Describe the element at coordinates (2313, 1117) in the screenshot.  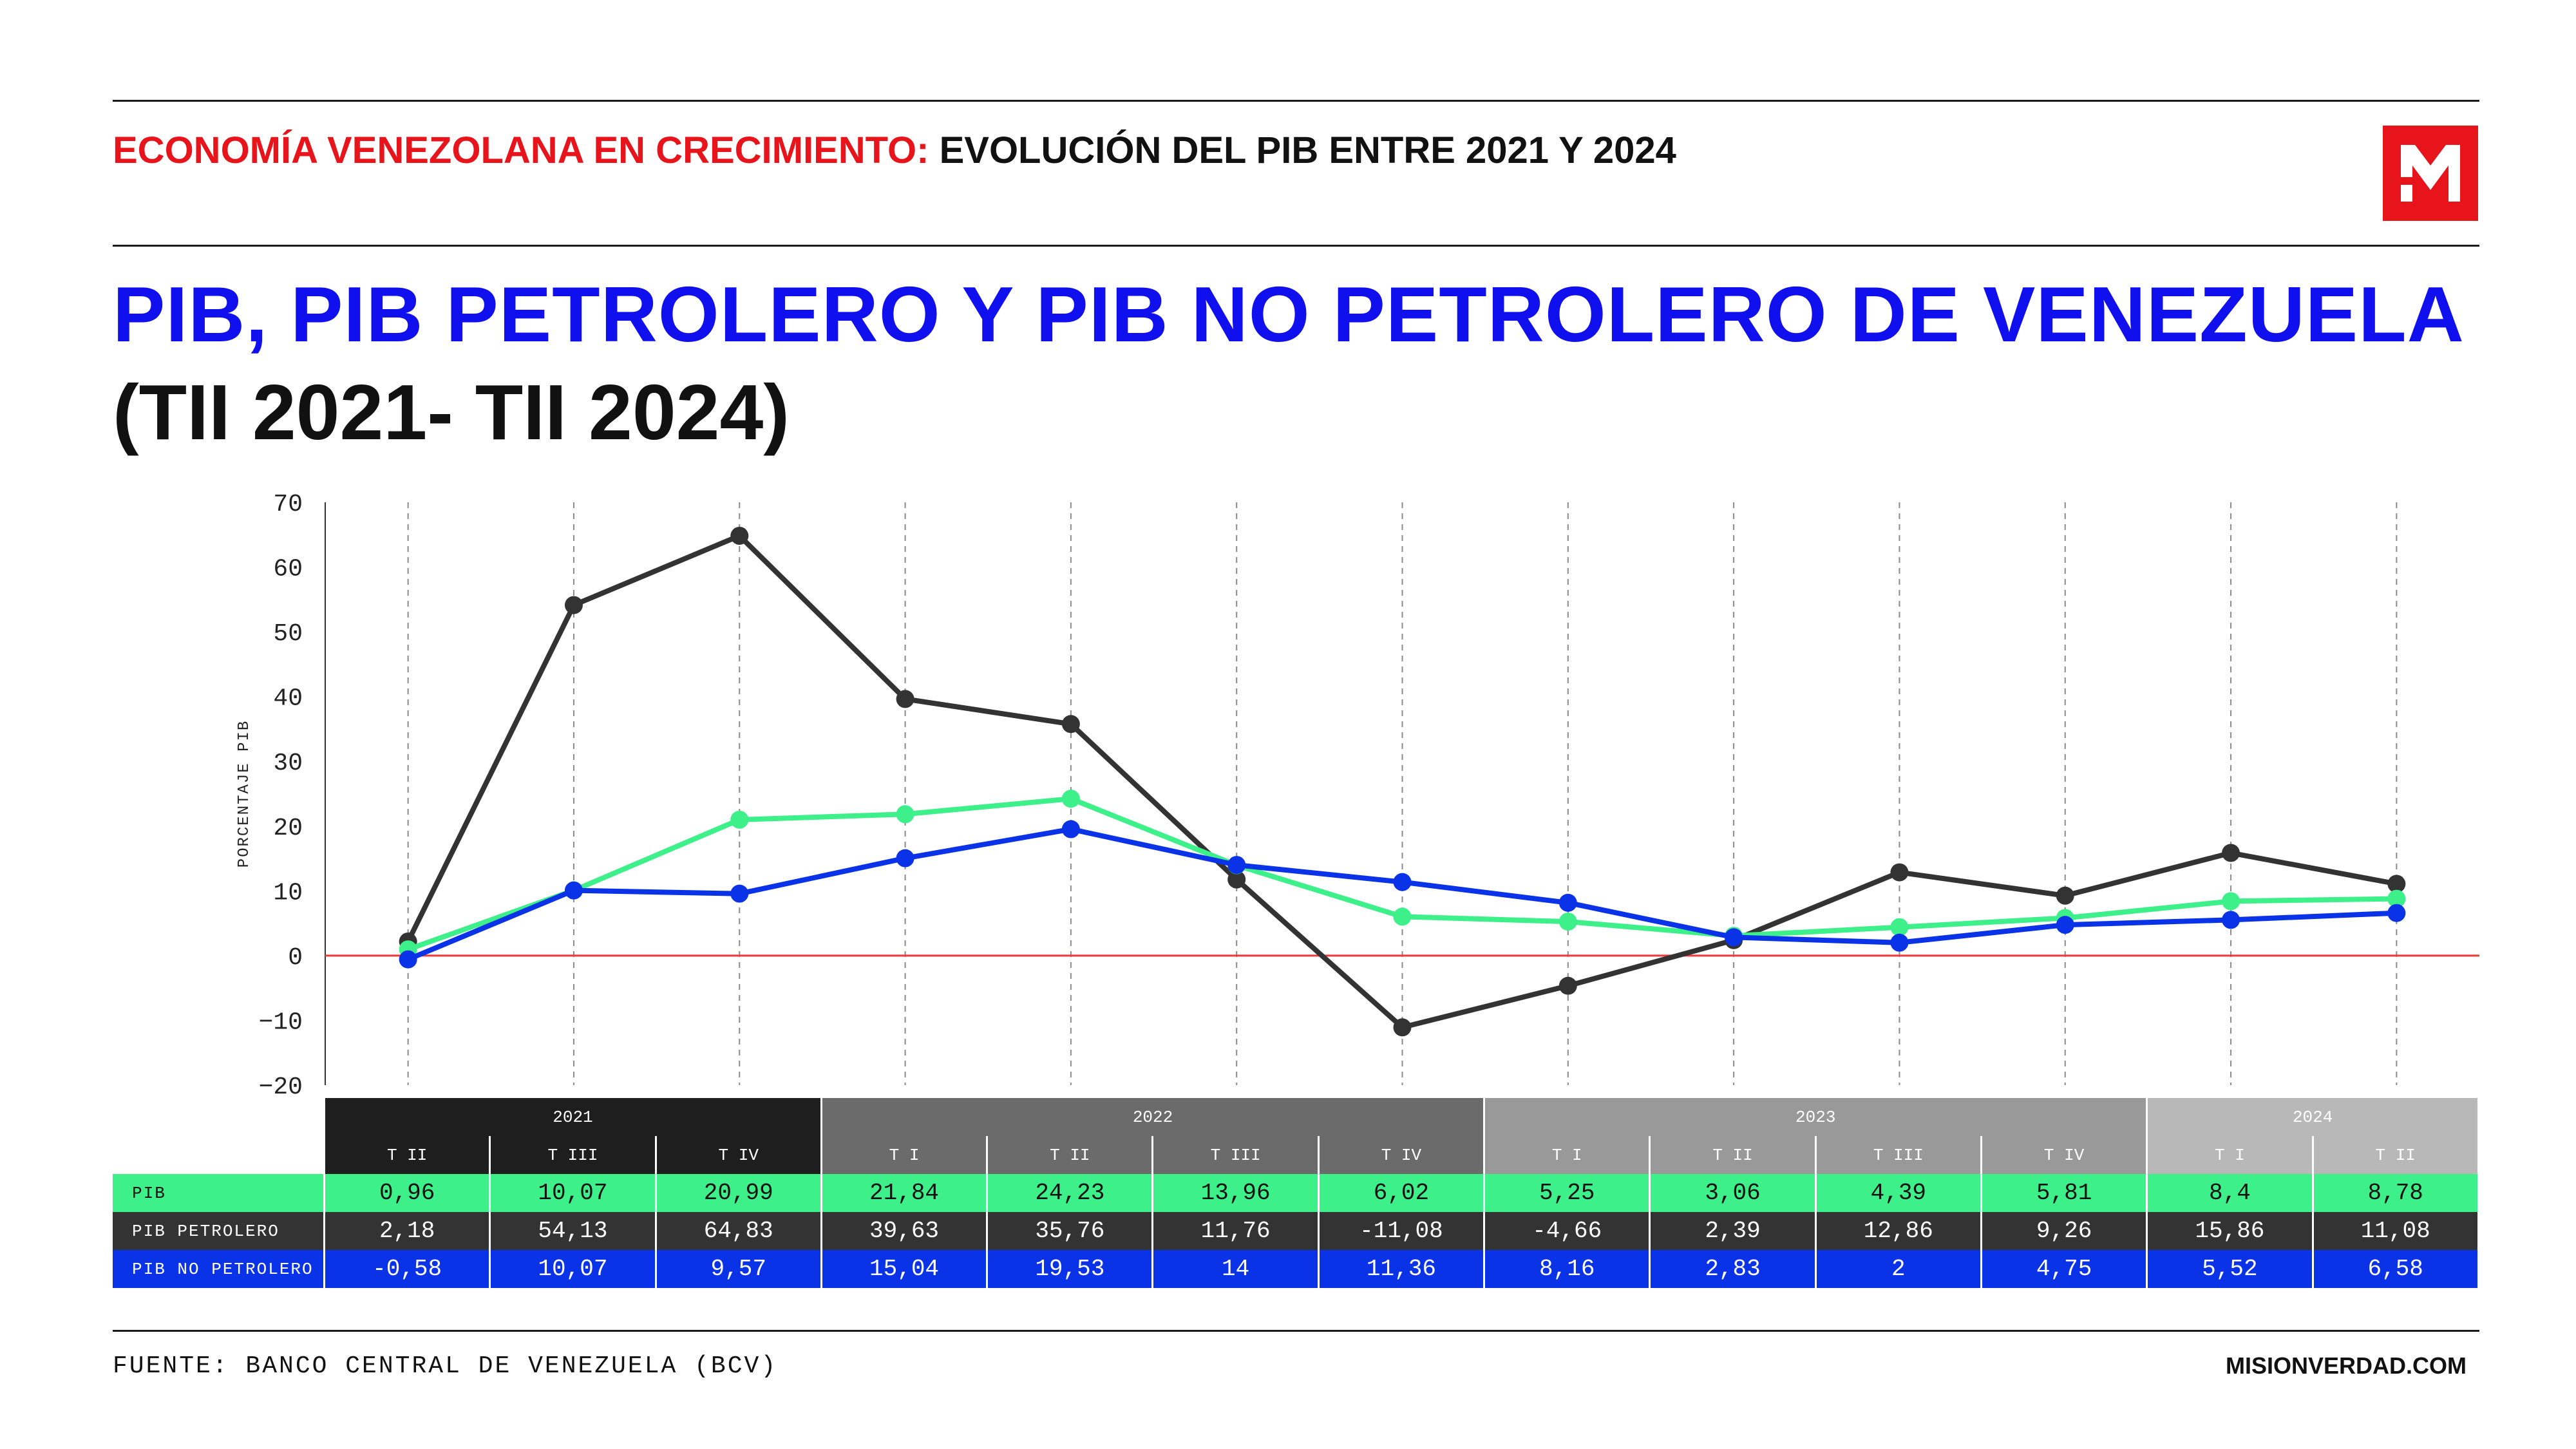
I see `year-header-2024: 2024` at that location.